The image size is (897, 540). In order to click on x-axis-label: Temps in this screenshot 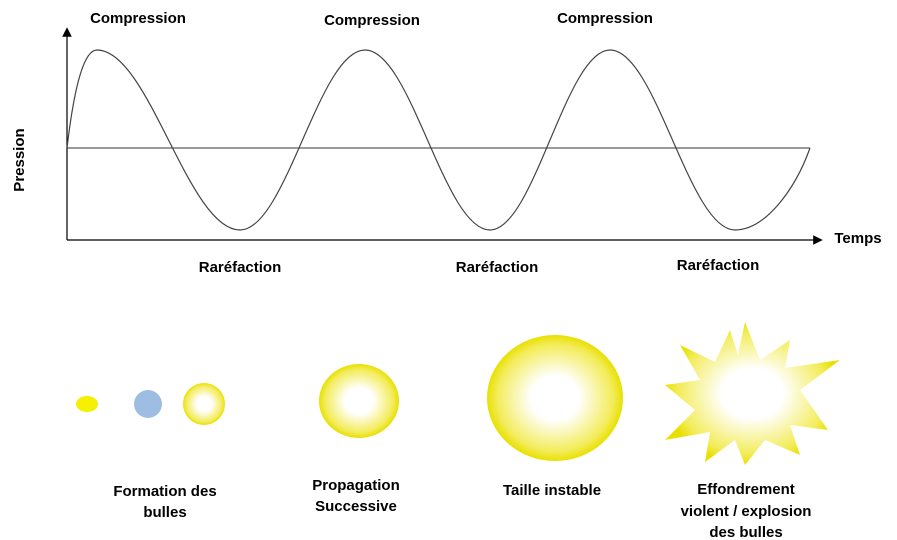, I will do `click(857, 238)`.